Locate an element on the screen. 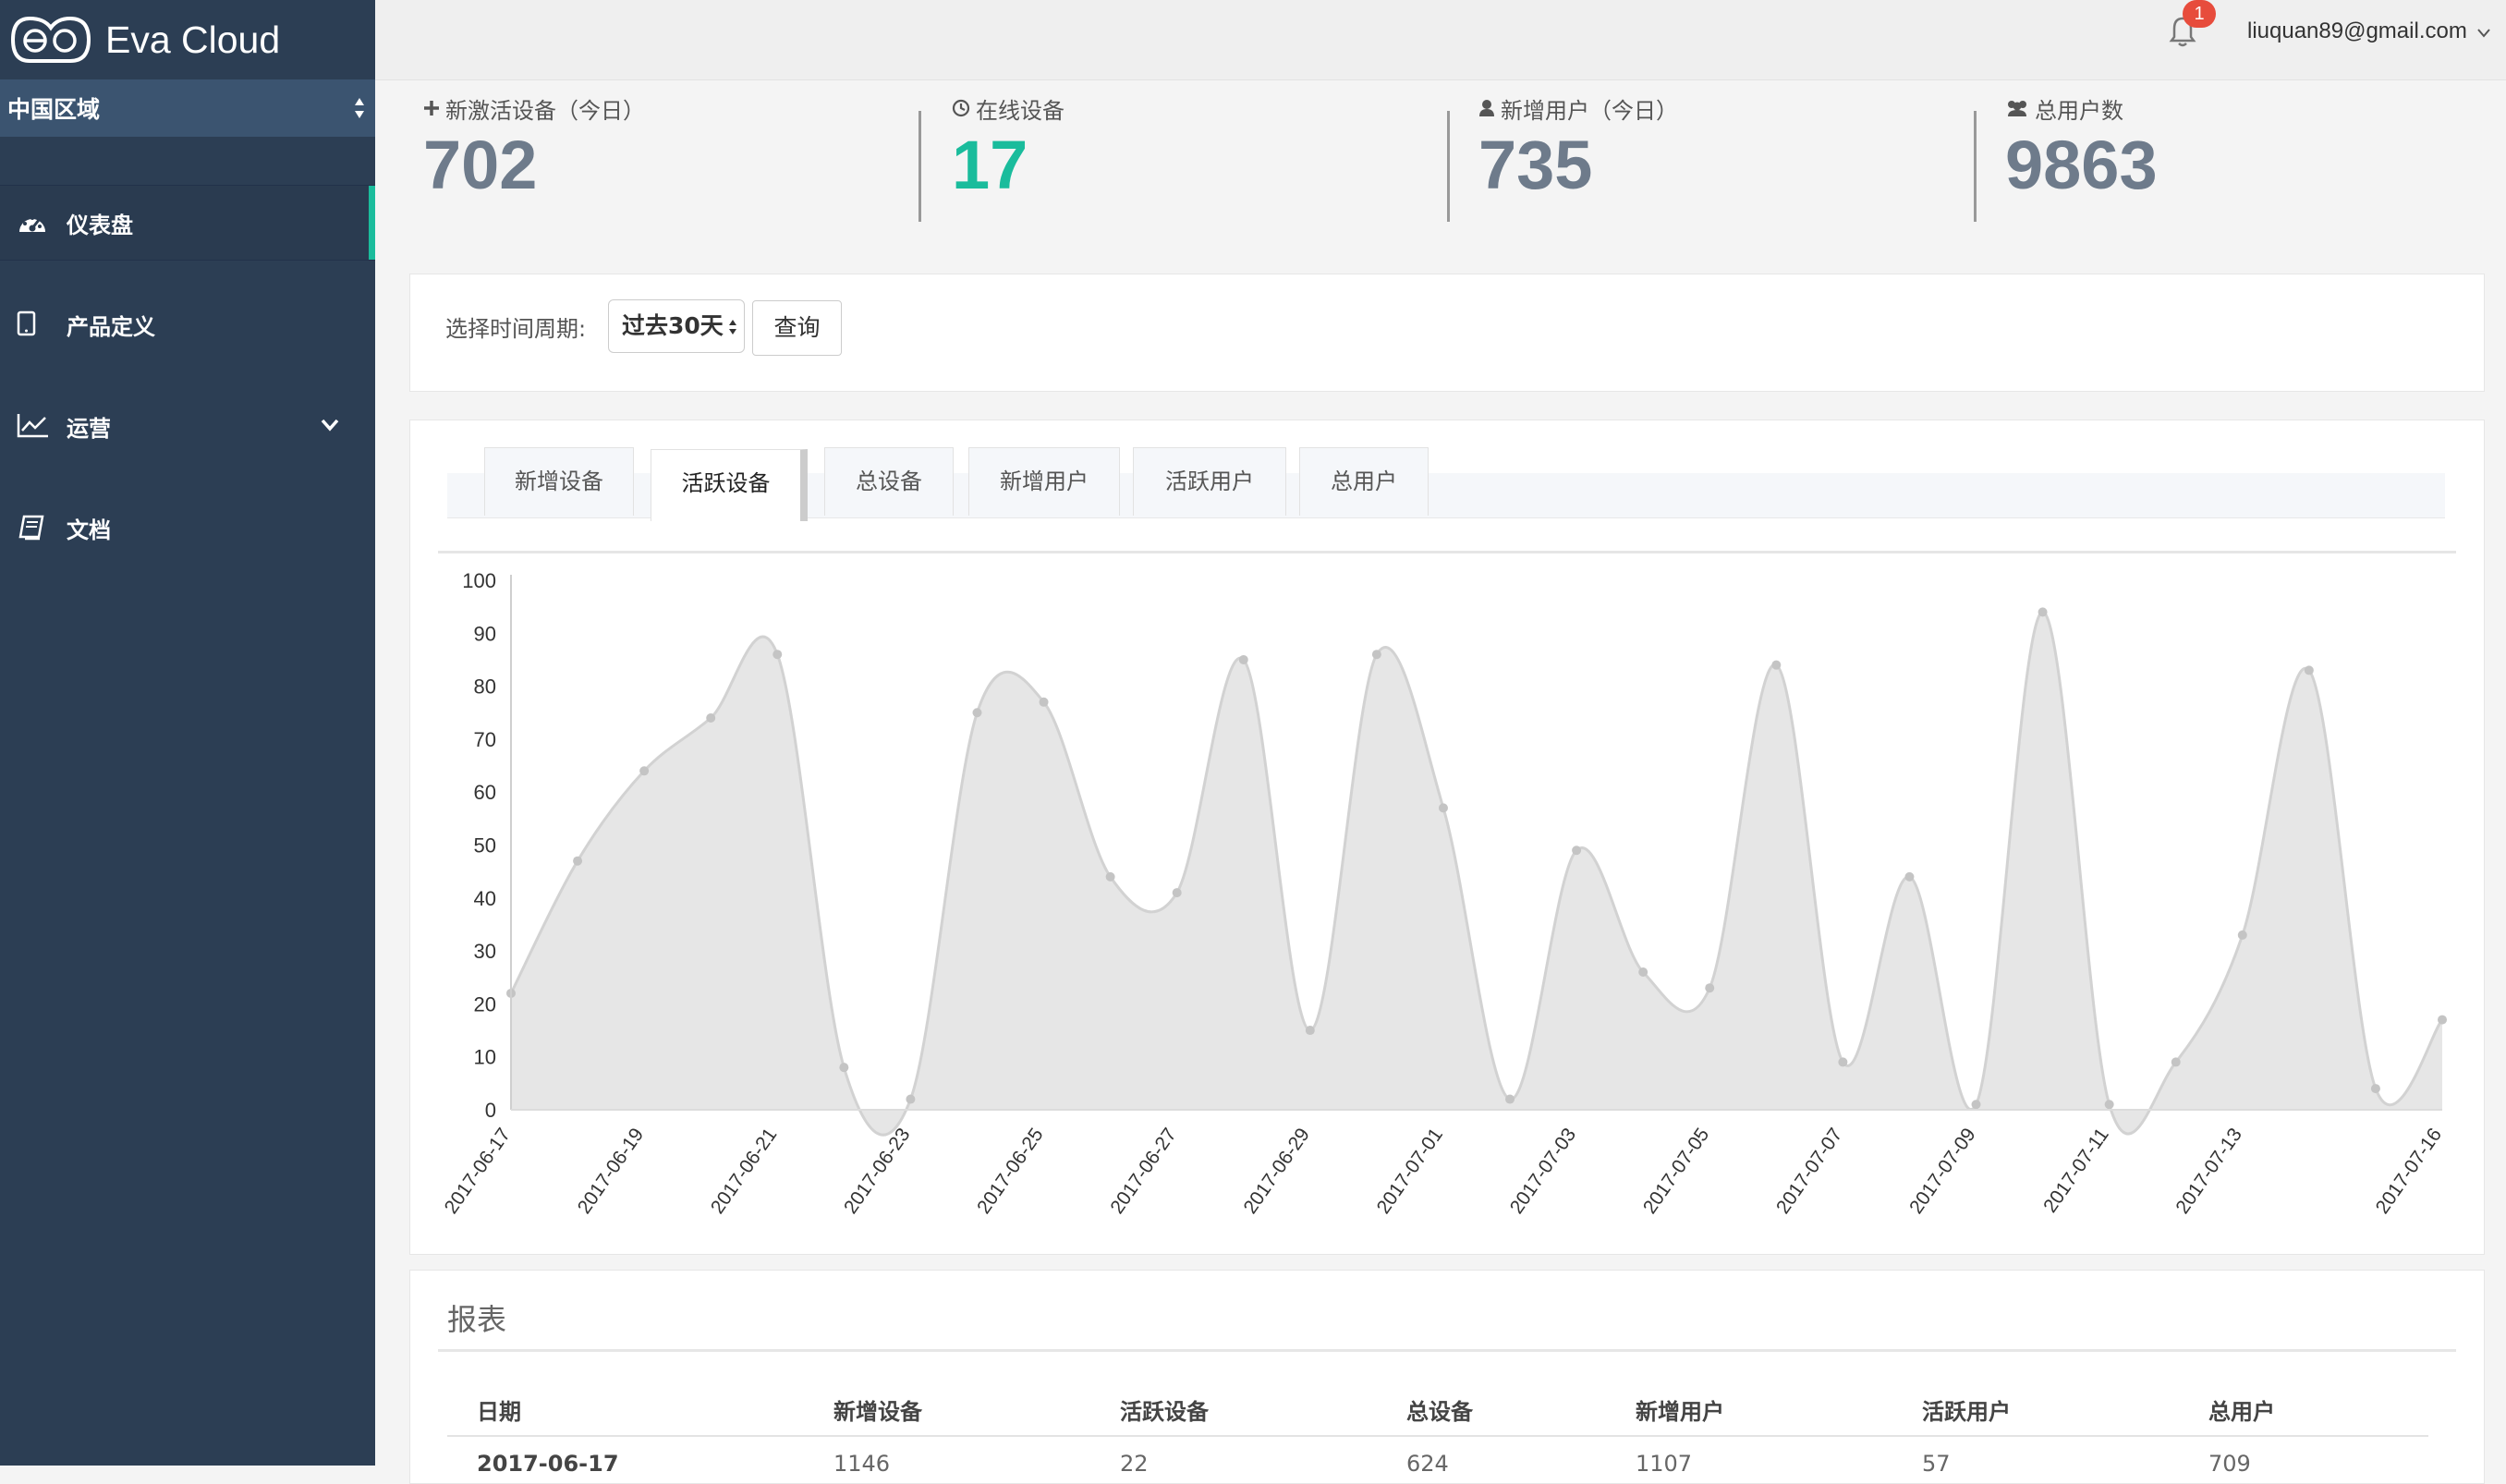  stat-total-users: 总用户数 9863 is located at coordinates (2081, 161).